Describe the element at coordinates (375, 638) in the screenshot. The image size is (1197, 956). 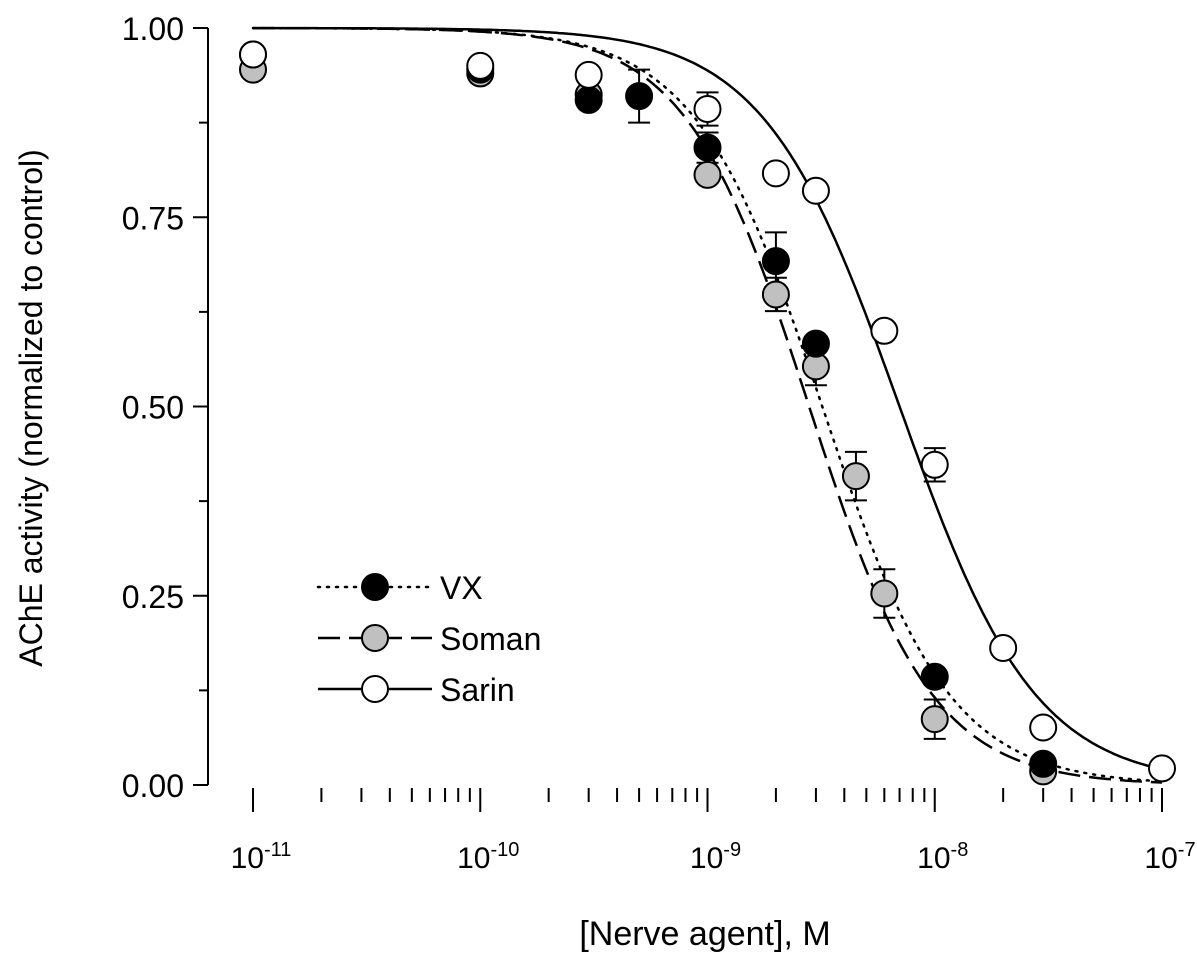
I see `legend-marker-soman` at that location.